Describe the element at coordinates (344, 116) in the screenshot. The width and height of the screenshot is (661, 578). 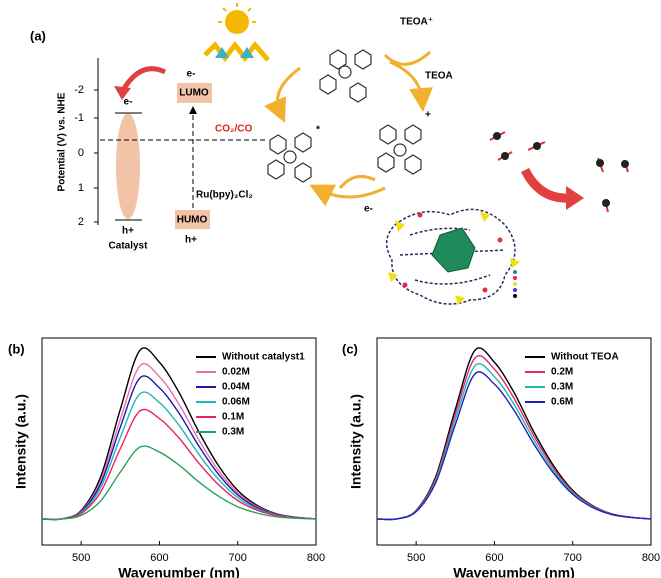
I see `ru-complexes` at that location.